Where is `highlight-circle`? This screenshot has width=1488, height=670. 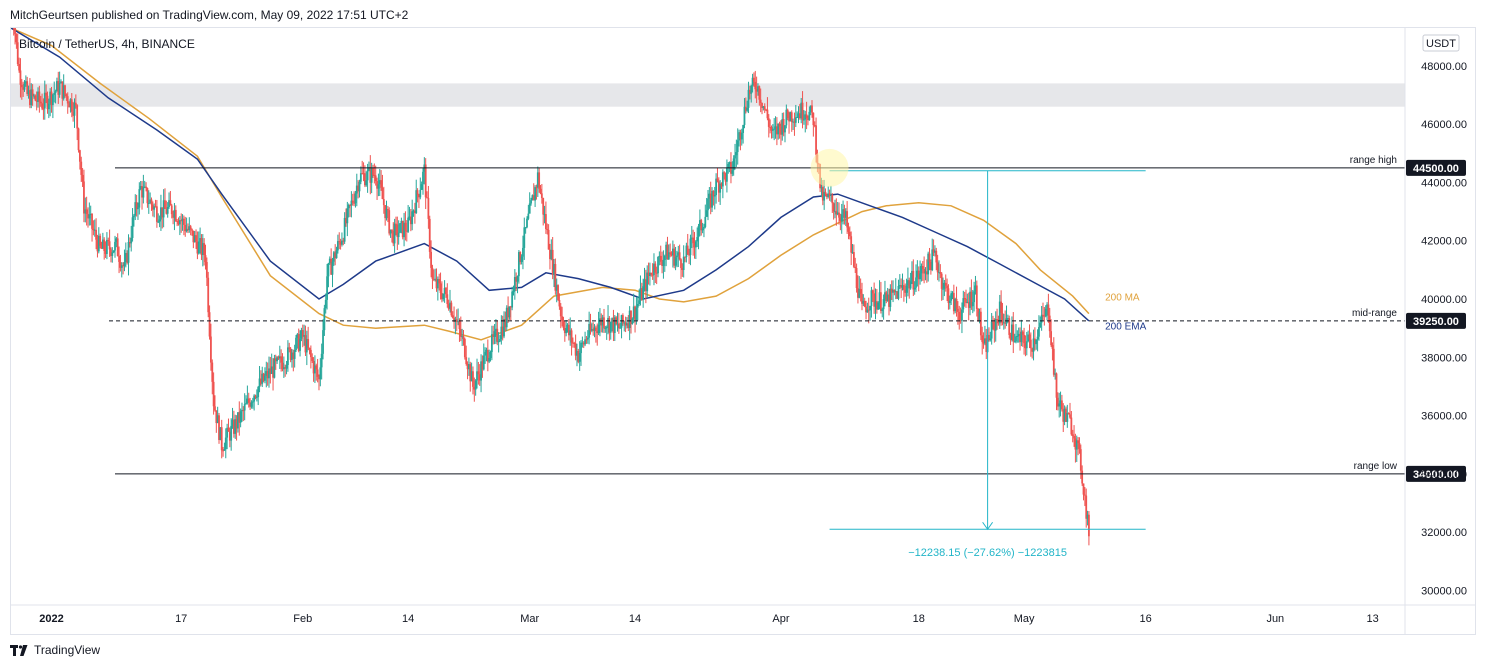 highlight-circle is located at coordinates (829, 167).